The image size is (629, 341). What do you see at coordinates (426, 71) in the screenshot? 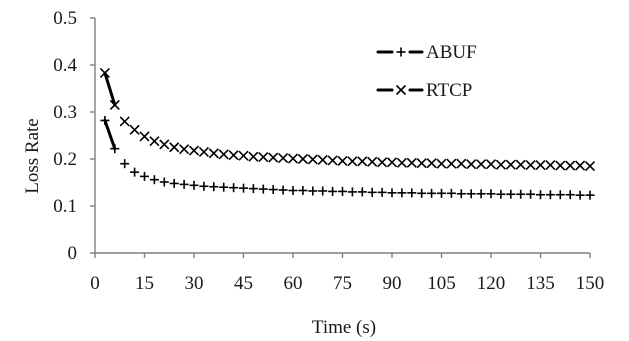
I see `legend: ABUF RTCP` at bounding box center [426, 71].